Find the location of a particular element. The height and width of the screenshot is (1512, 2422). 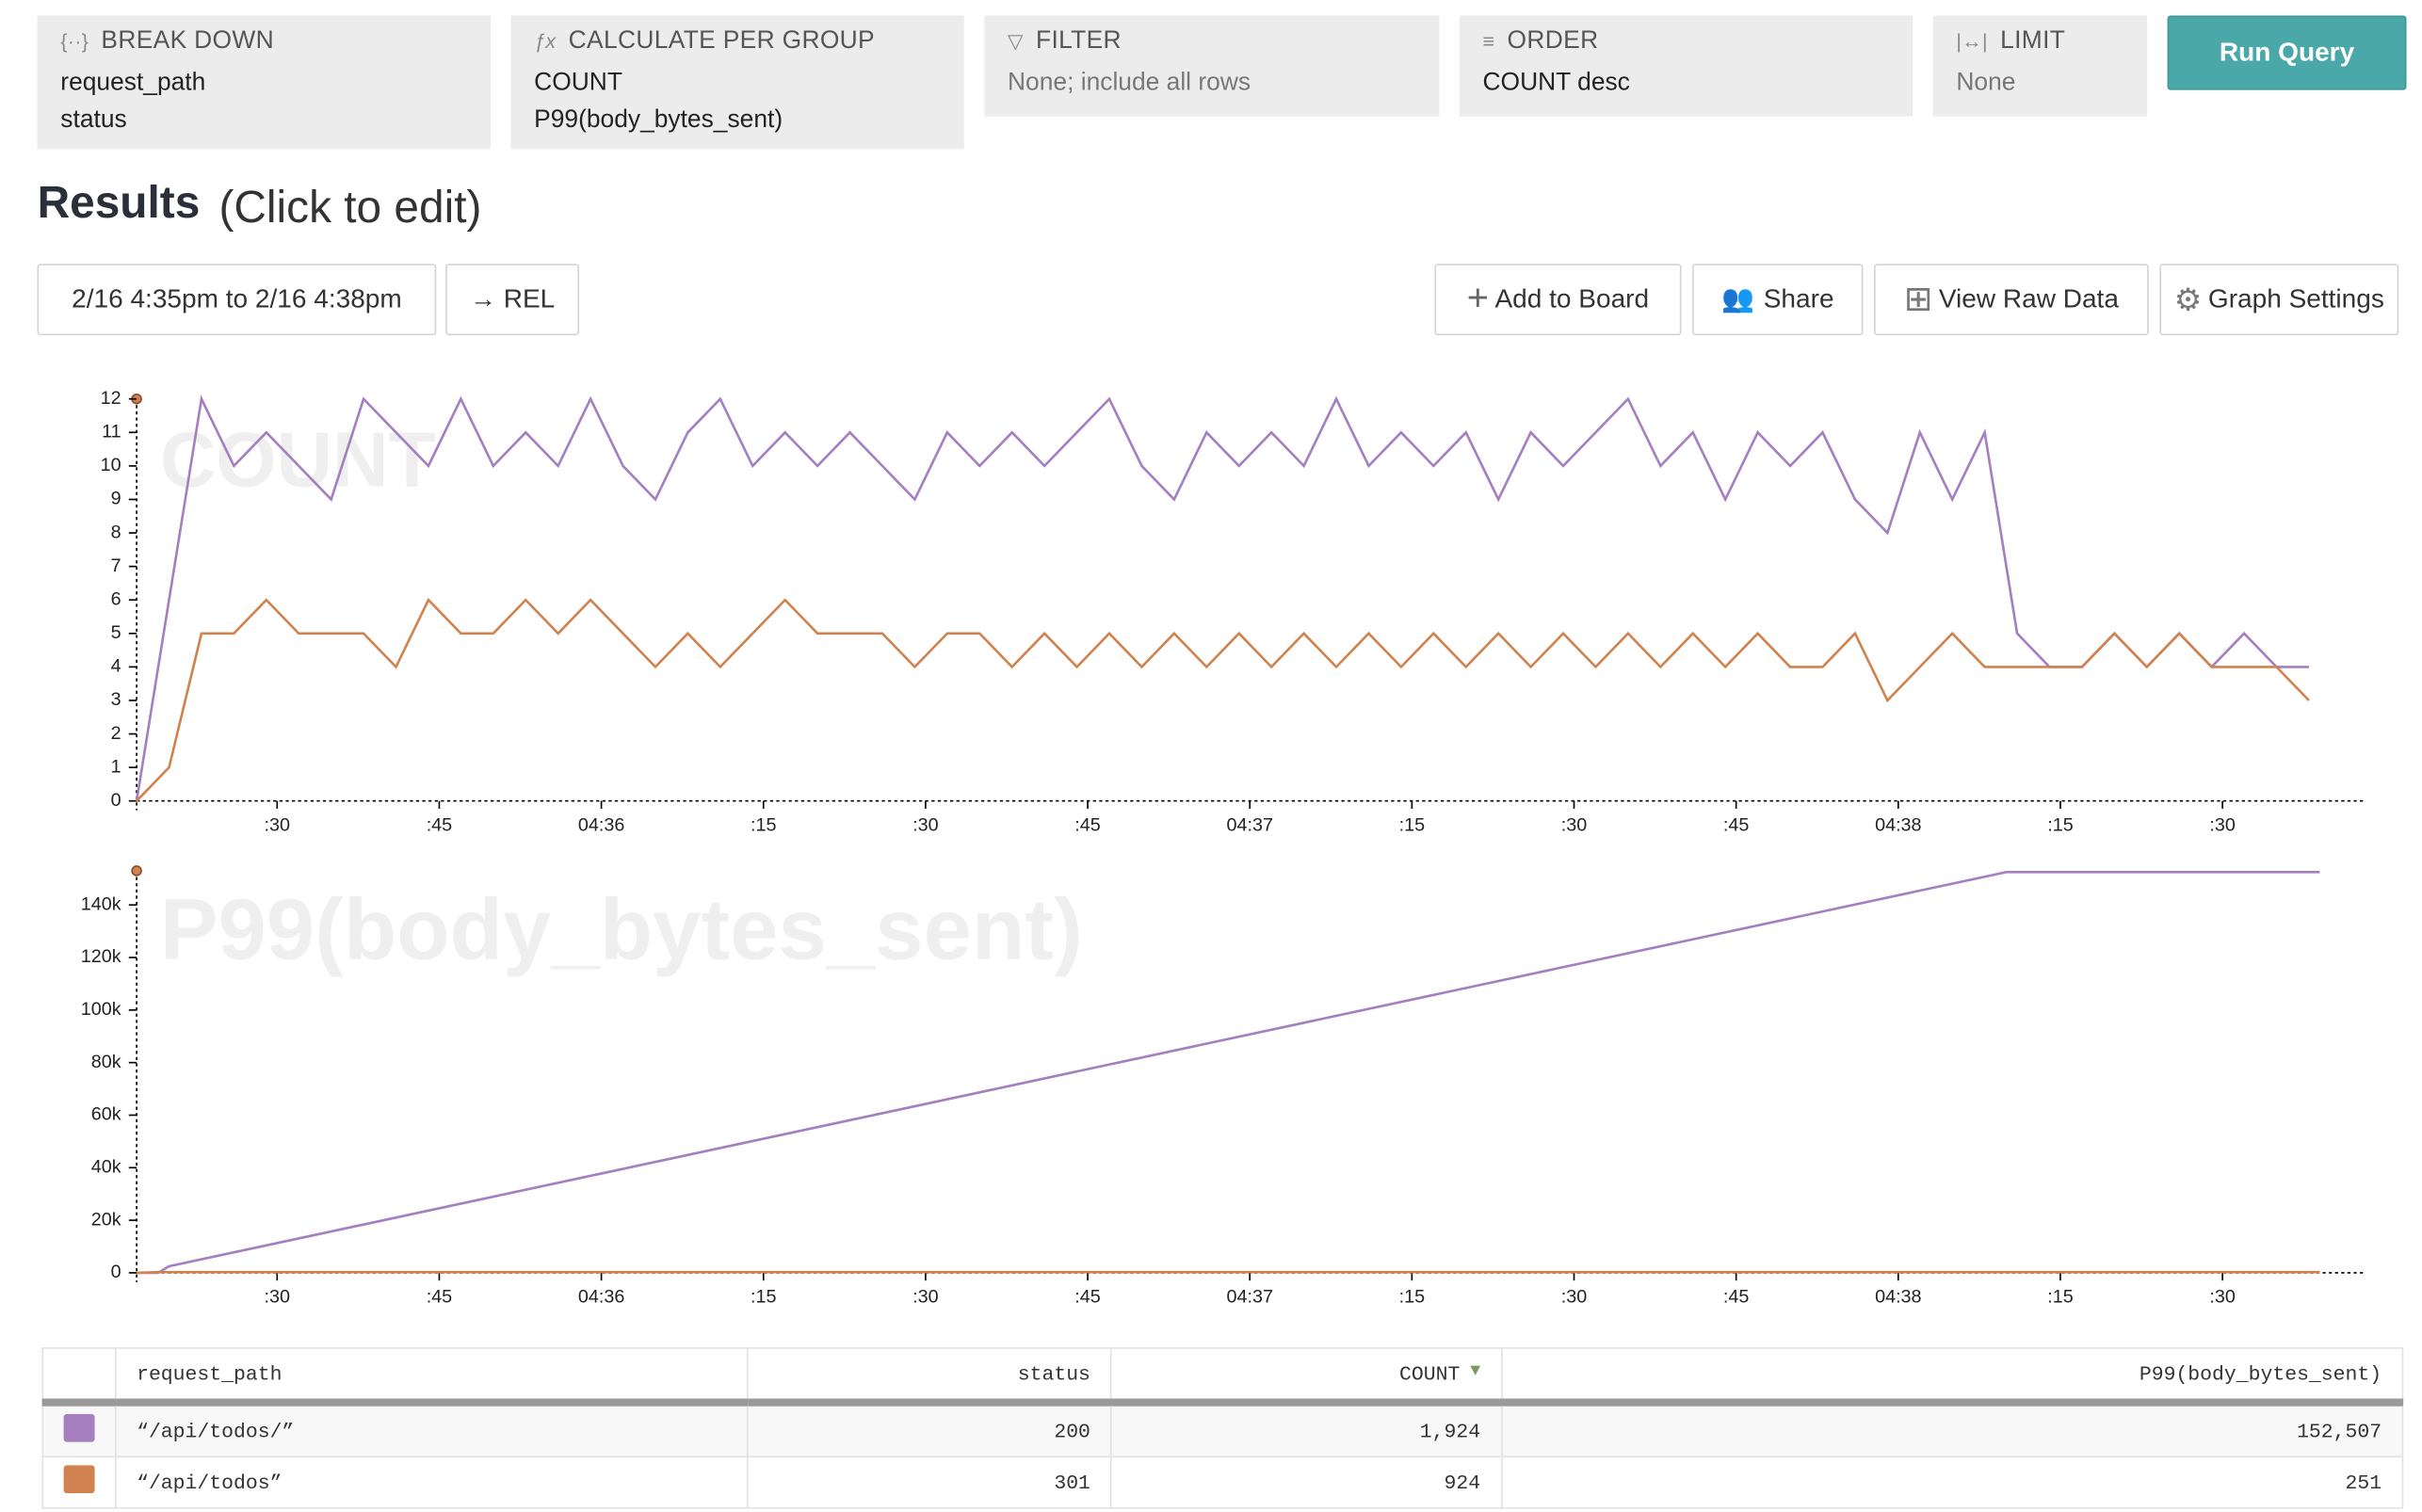

cell: 1,924 is located at coordinates (1307, 1429).